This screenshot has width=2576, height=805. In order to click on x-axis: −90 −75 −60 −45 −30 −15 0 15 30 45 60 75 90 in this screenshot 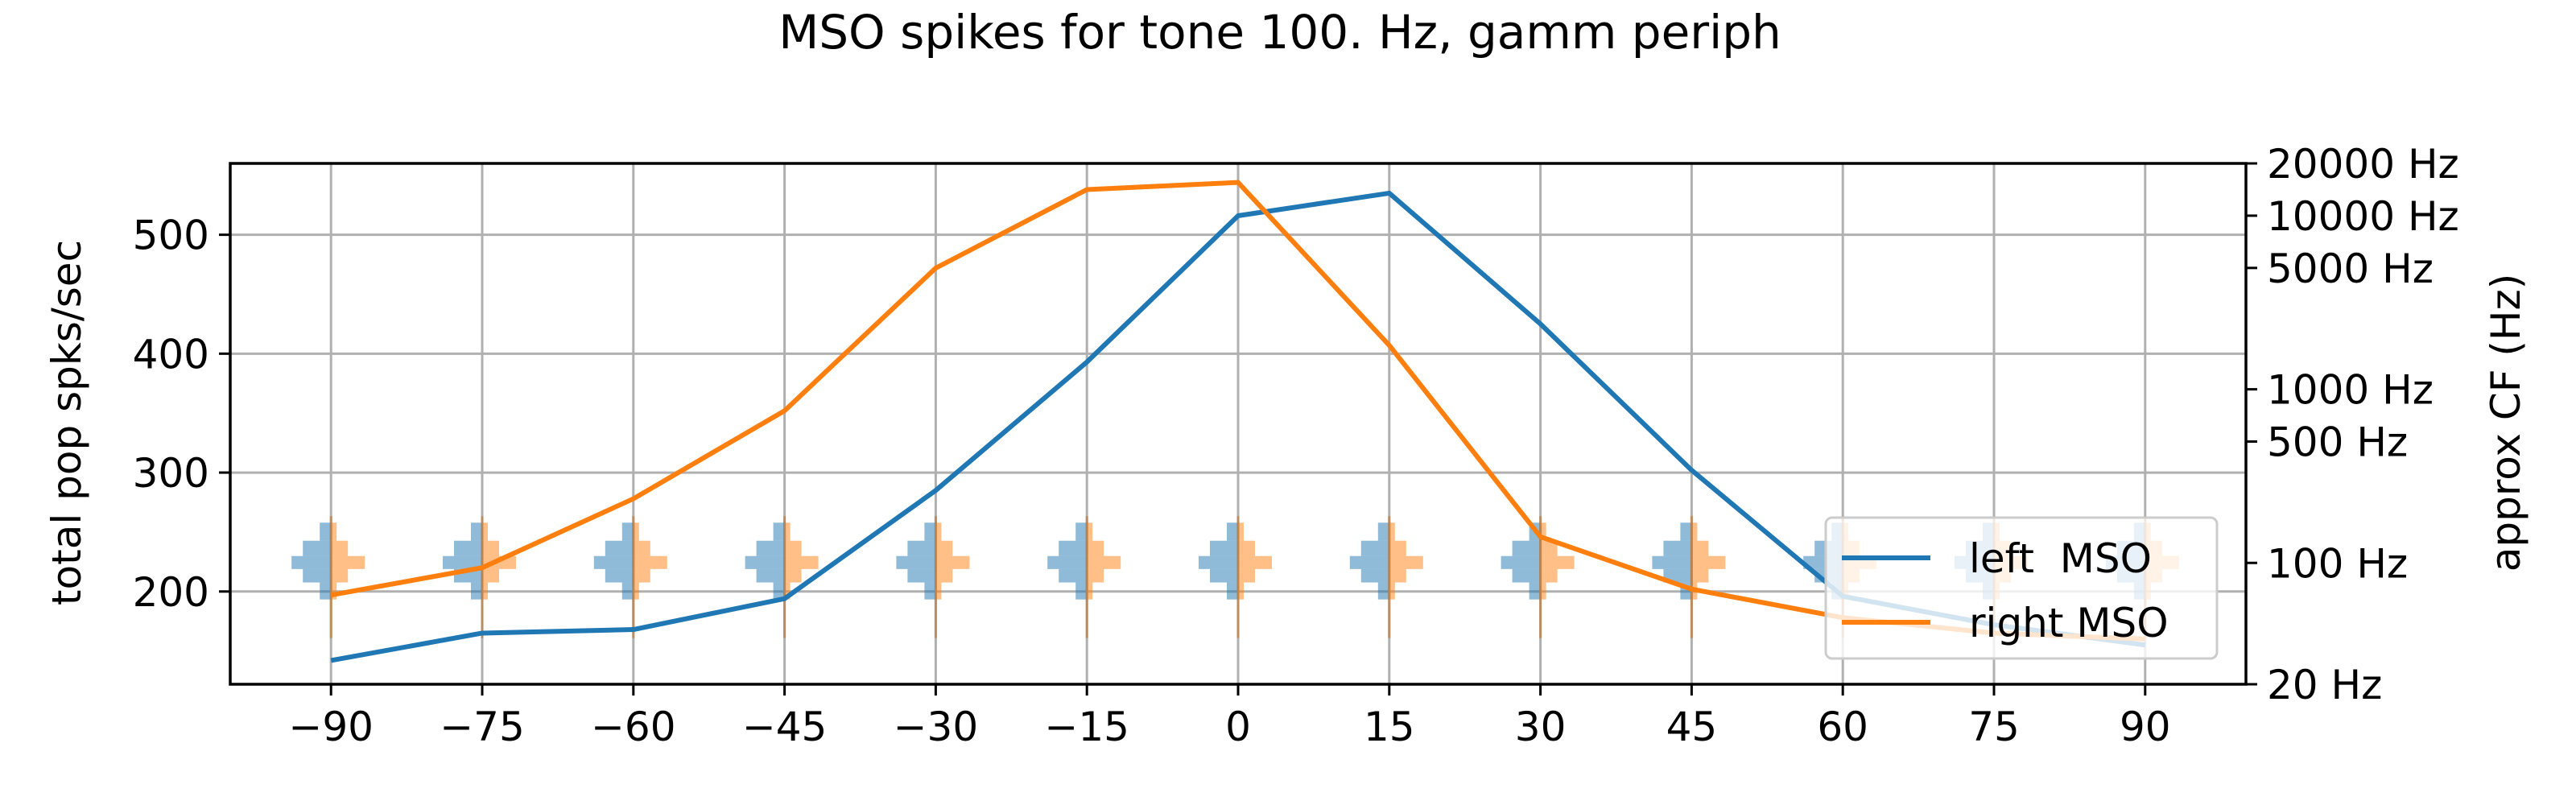, I will do `click(1229, 717)`.